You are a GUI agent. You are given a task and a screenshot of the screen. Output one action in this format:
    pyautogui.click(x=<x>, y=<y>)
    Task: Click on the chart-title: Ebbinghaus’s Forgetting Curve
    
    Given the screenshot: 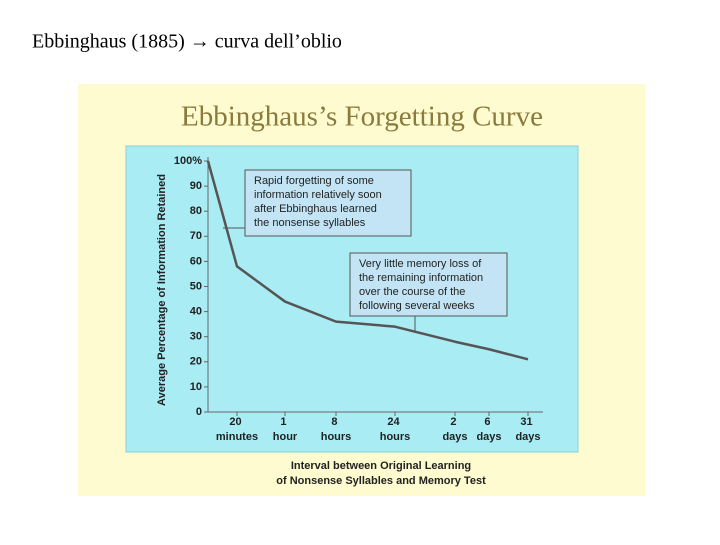 What is the action you would take?
    pyautogui.click(x=362, y=117)
    